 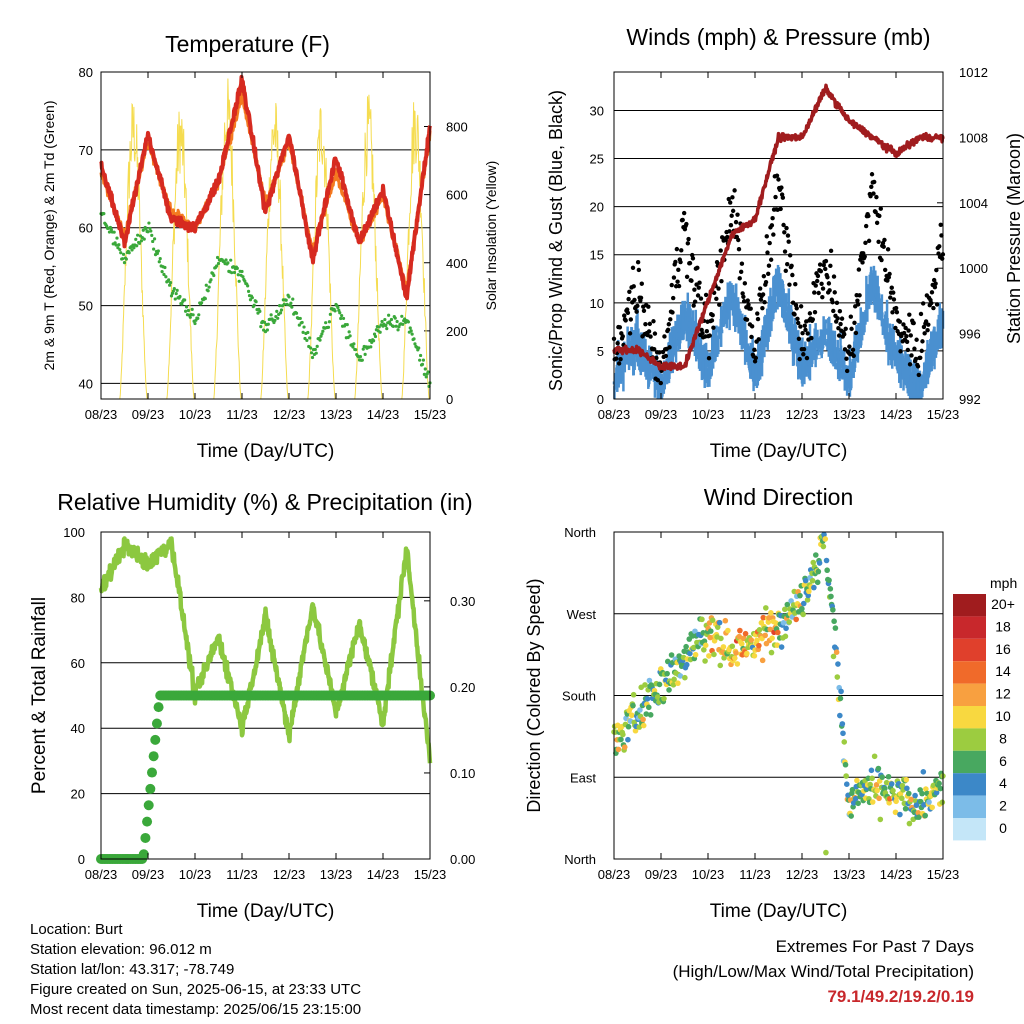 I want to click on x-tick-label: 15/23, so click(x=430, y=874).